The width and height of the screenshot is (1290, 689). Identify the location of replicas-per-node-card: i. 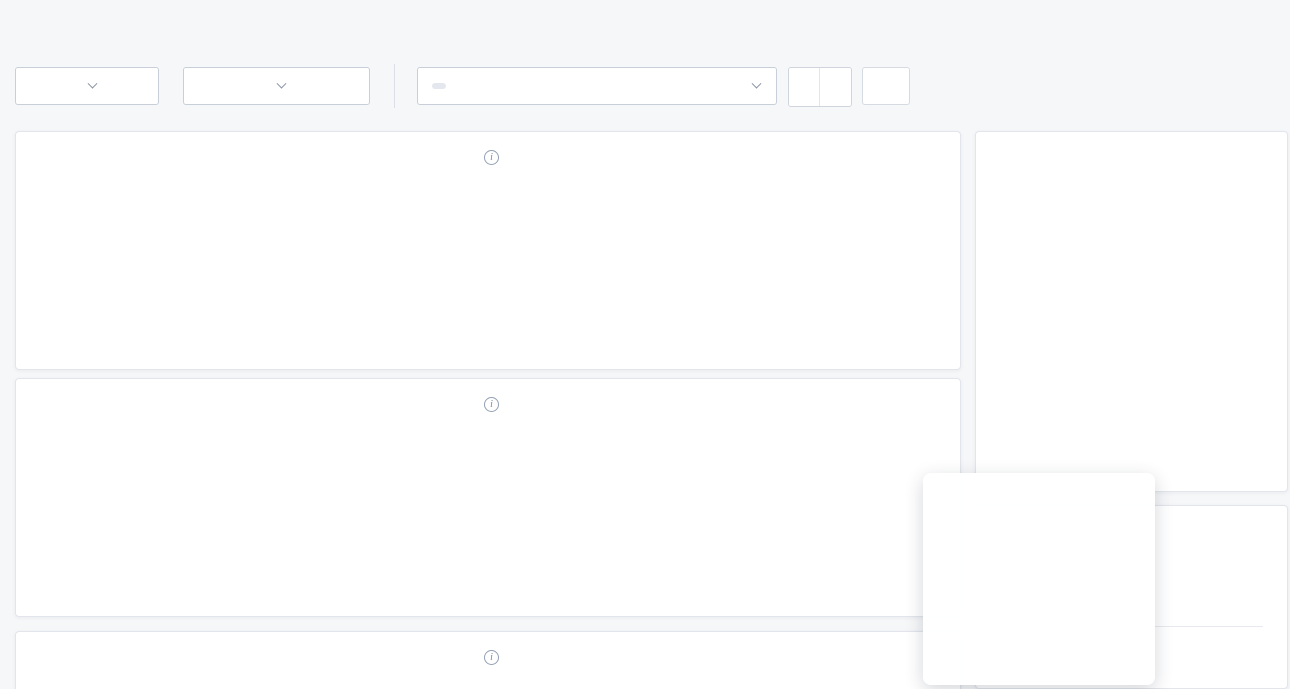
(488, 660).